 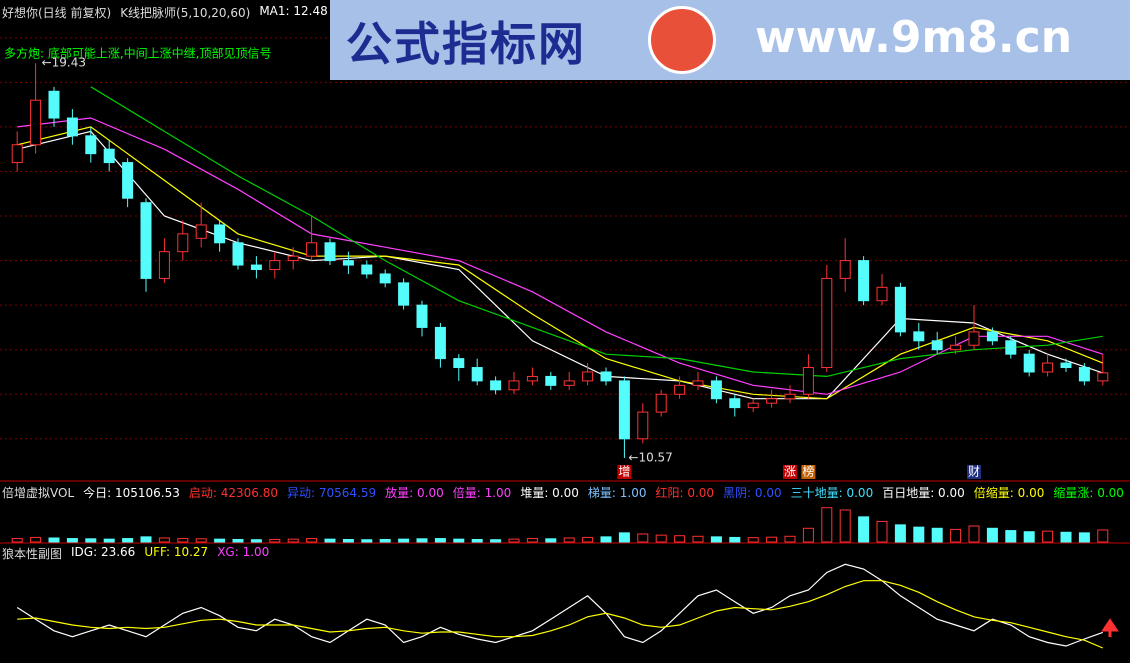 I want to click on title: 好想你(日线 前复权), so click(x=57, y=13).